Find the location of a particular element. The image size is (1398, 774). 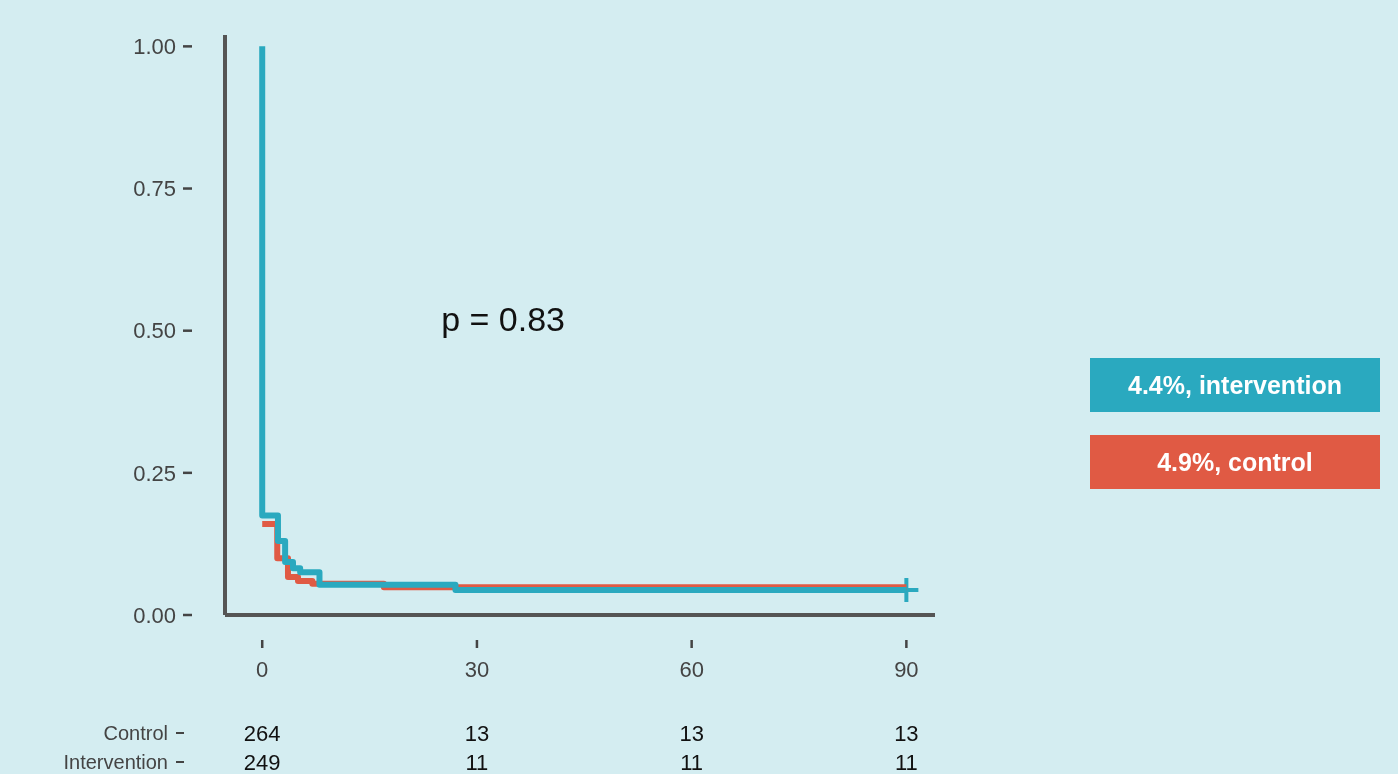

text: 4.9%, control is located at coordinates (1235, 461).